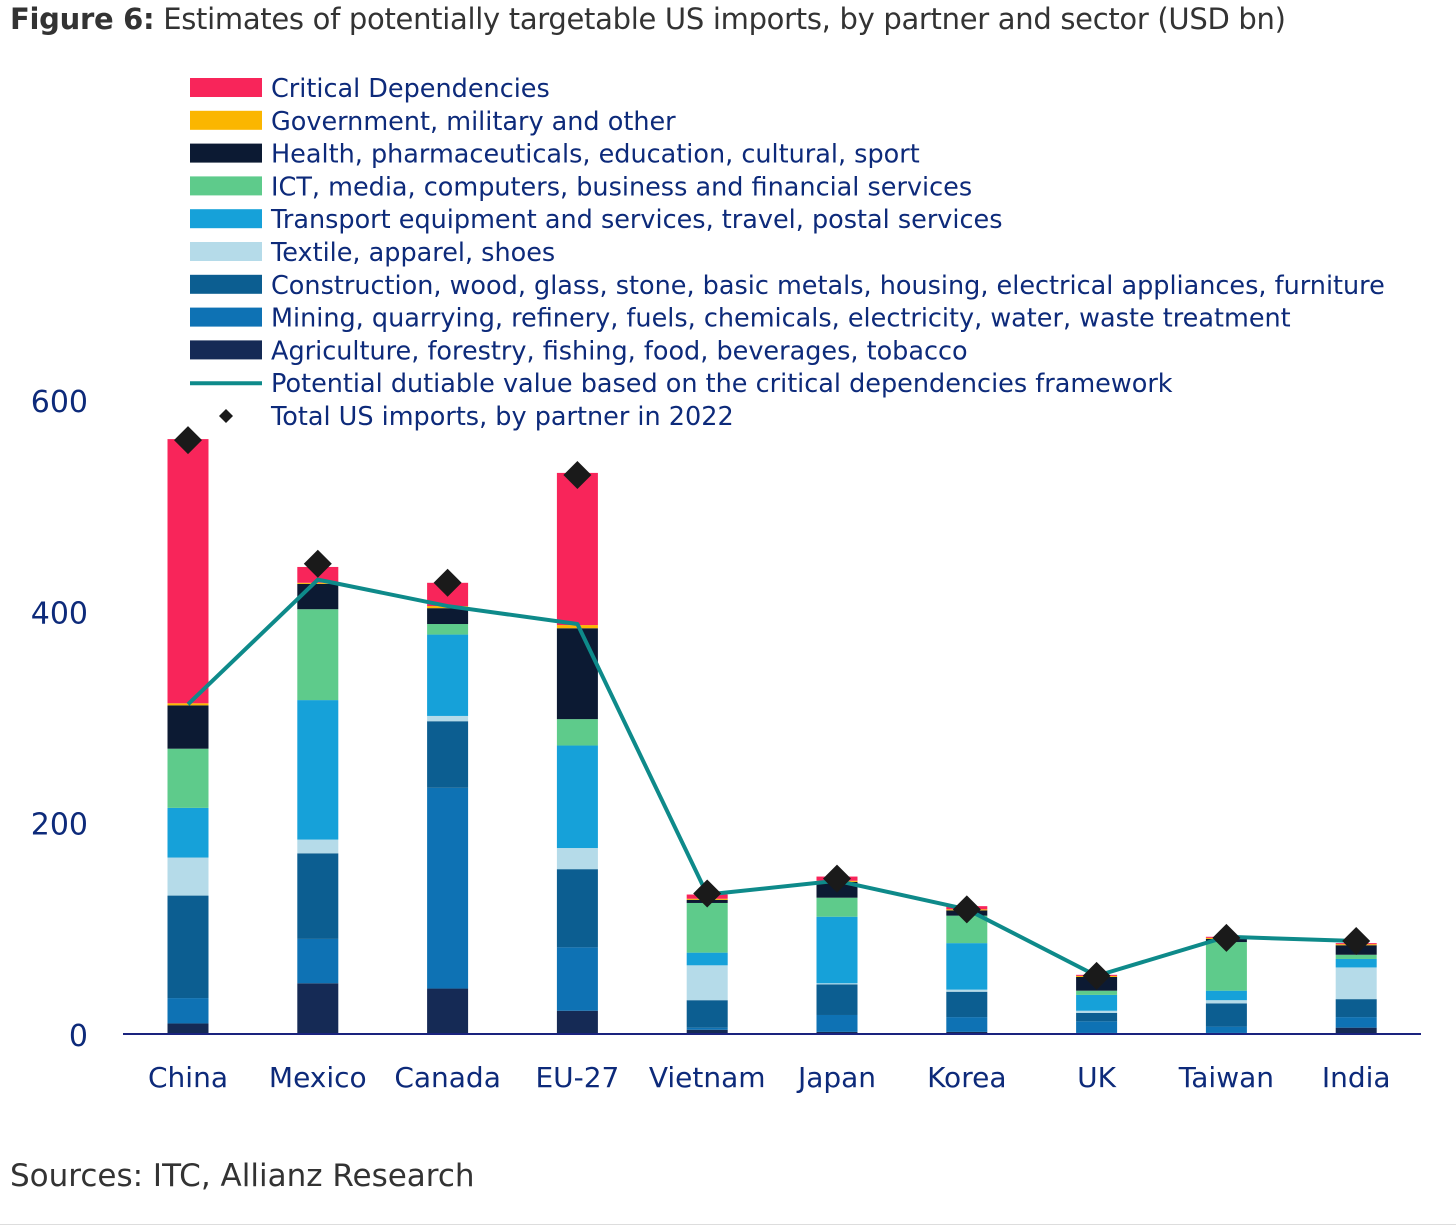 The width and height of the screenshot is (1456, 1227). What do you see at coordinates (476, 417) in the screenshot?
I see `legend-item-total-us-imports-by-partner-in: Total US imports, by partner in 2022` at bounding box center [476, 417].